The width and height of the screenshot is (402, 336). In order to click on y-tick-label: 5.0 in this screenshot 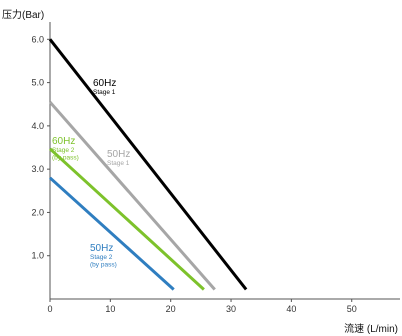, I will do `click(37, 83)`.